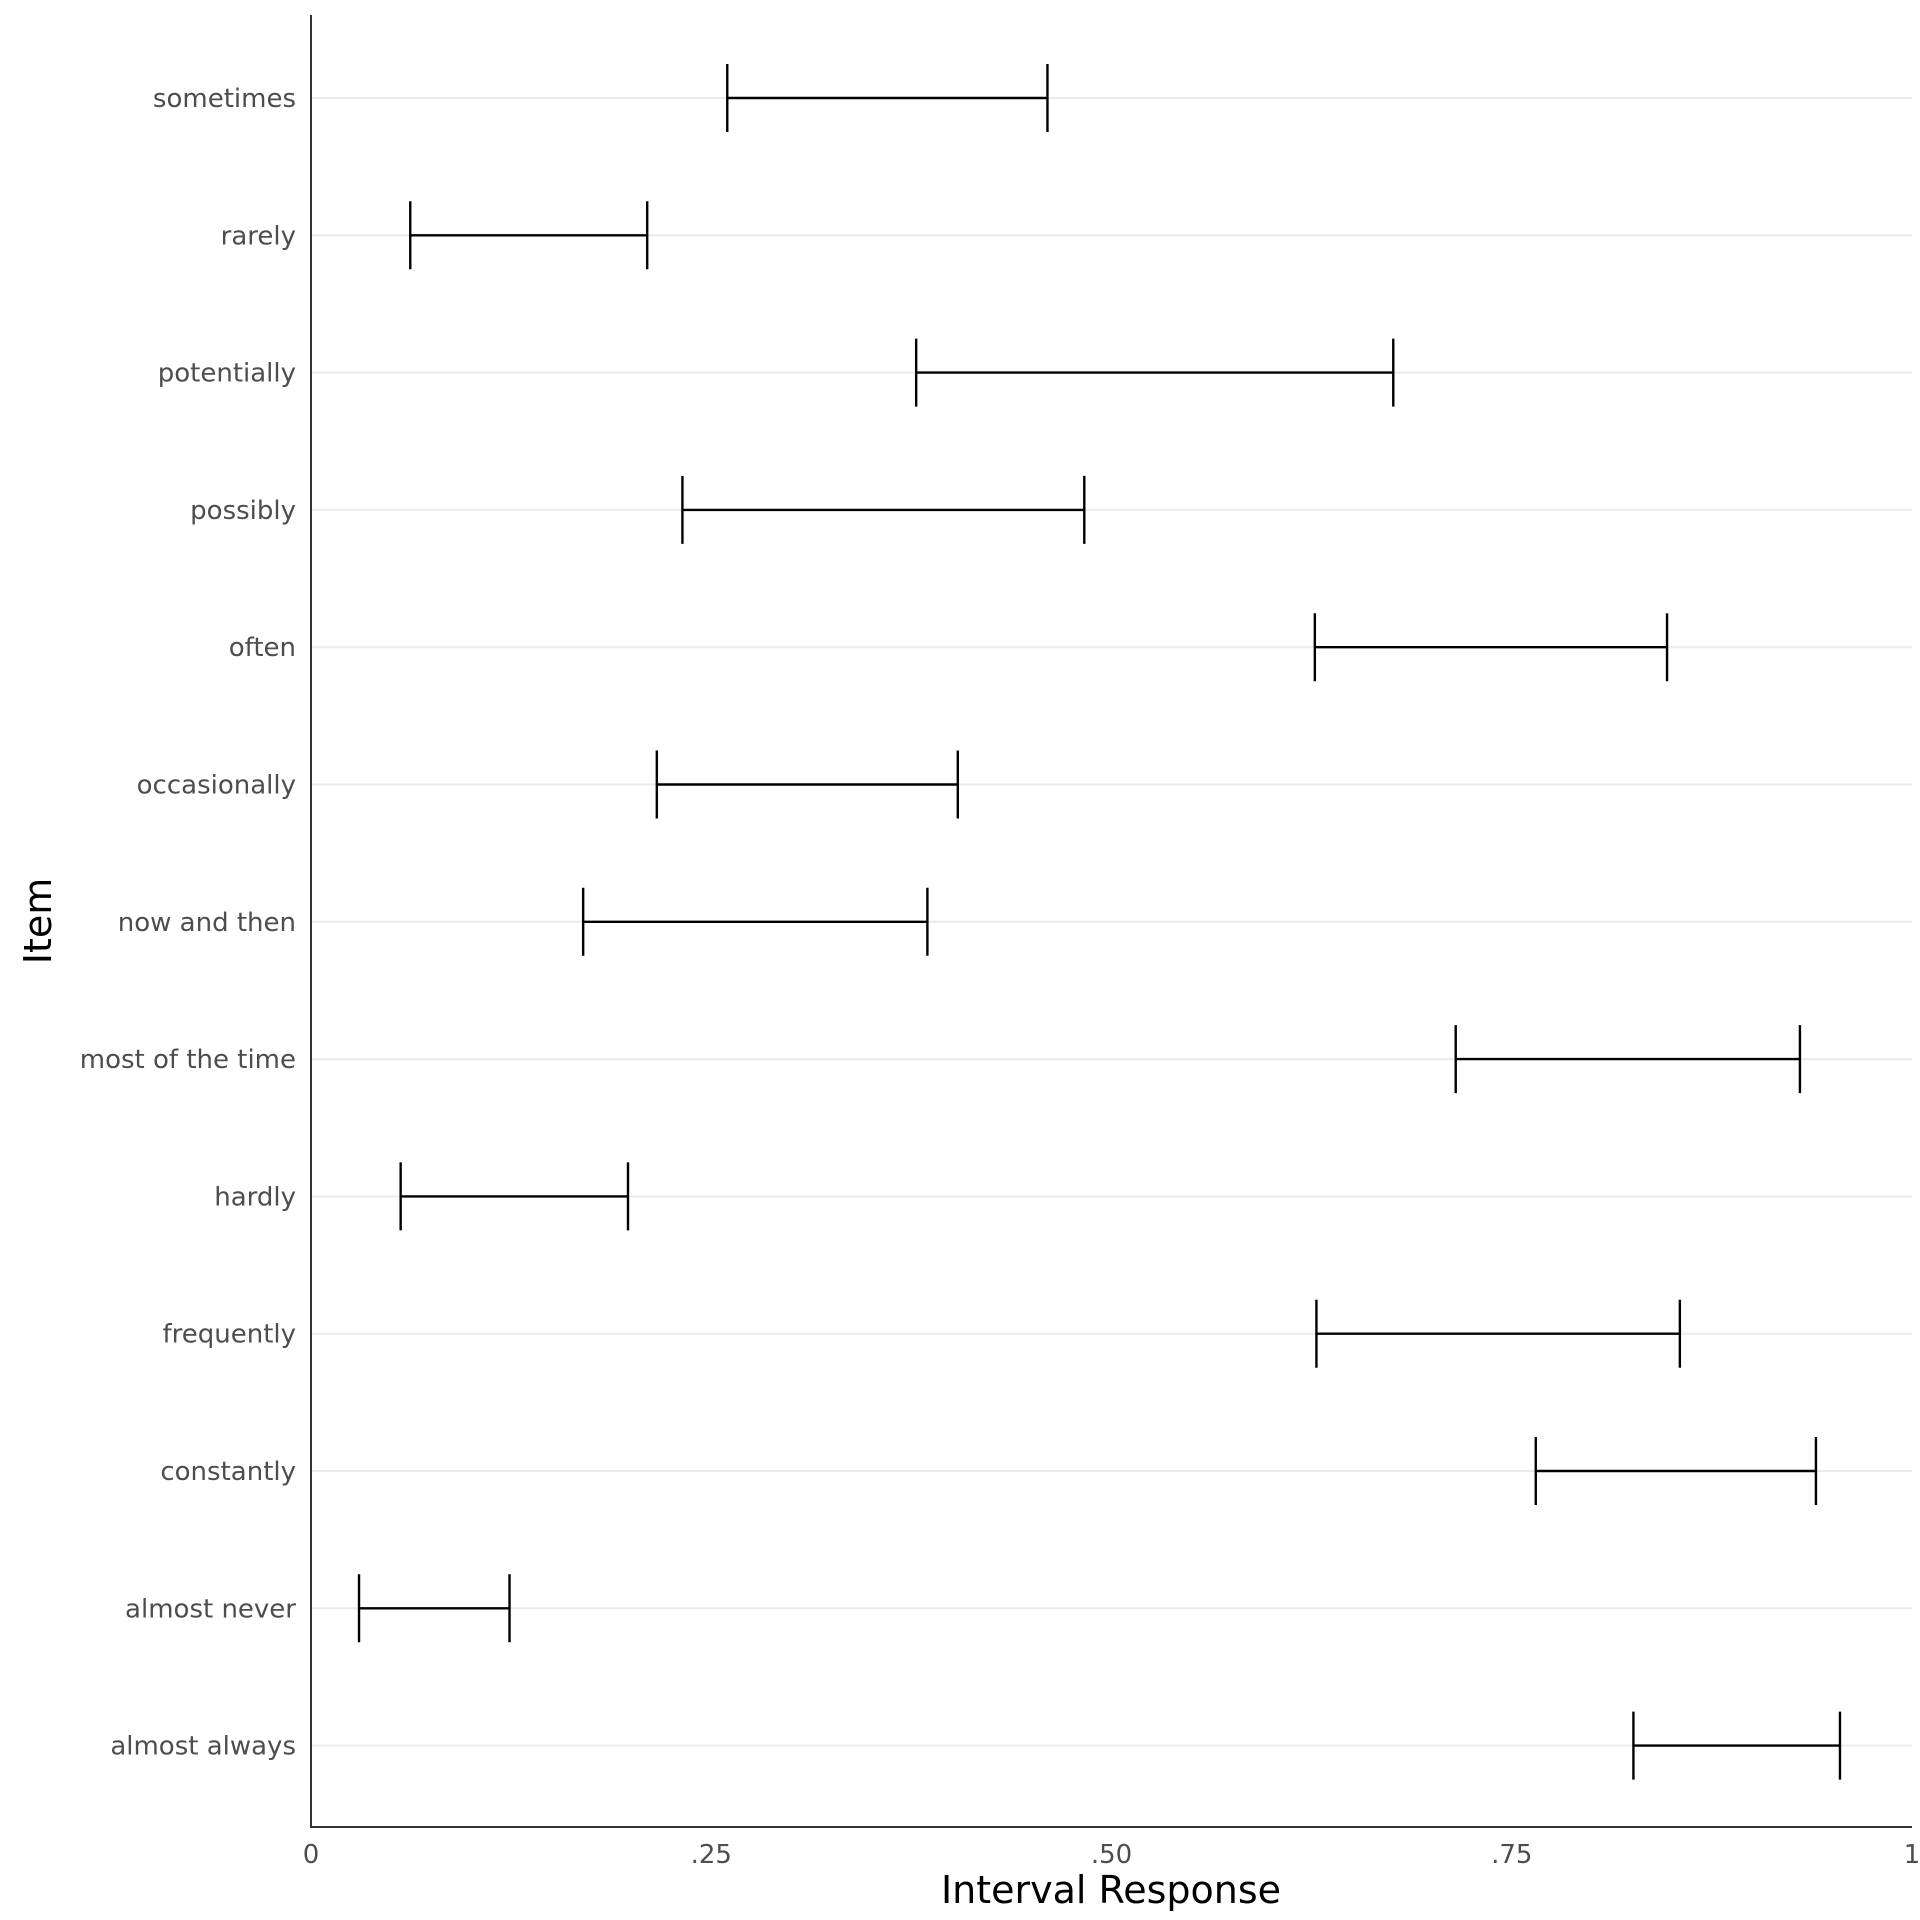  I want to click on y-axis-title: Item, so click(38, 921).